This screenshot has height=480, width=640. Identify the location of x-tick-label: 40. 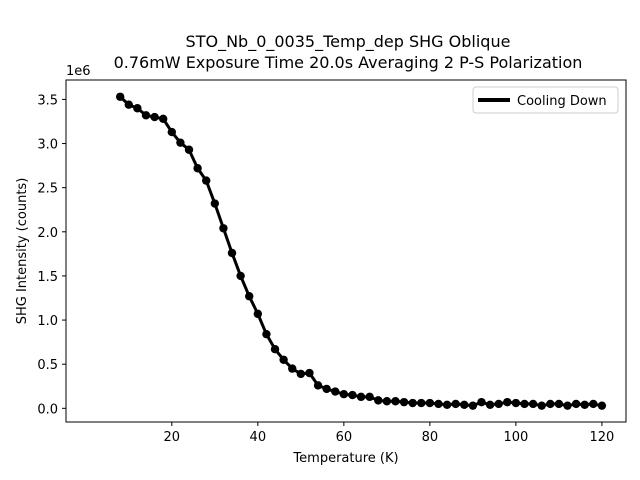
(258, 437).